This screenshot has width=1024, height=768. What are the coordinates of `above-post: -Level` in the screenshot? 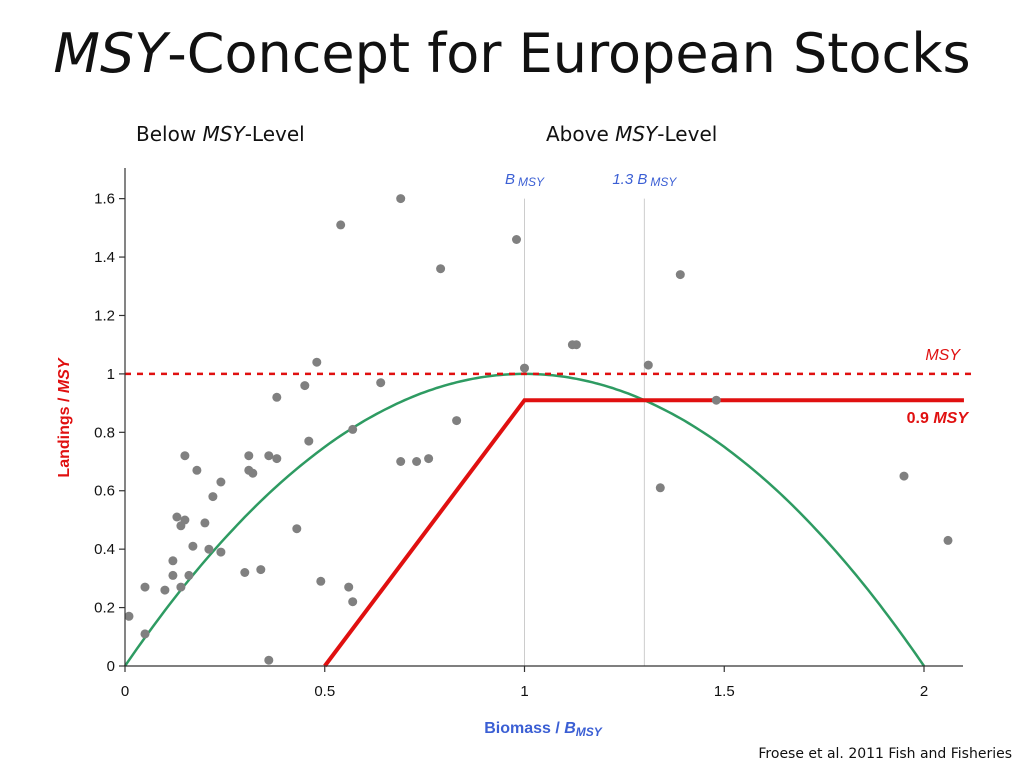 It's located at (687, 134).